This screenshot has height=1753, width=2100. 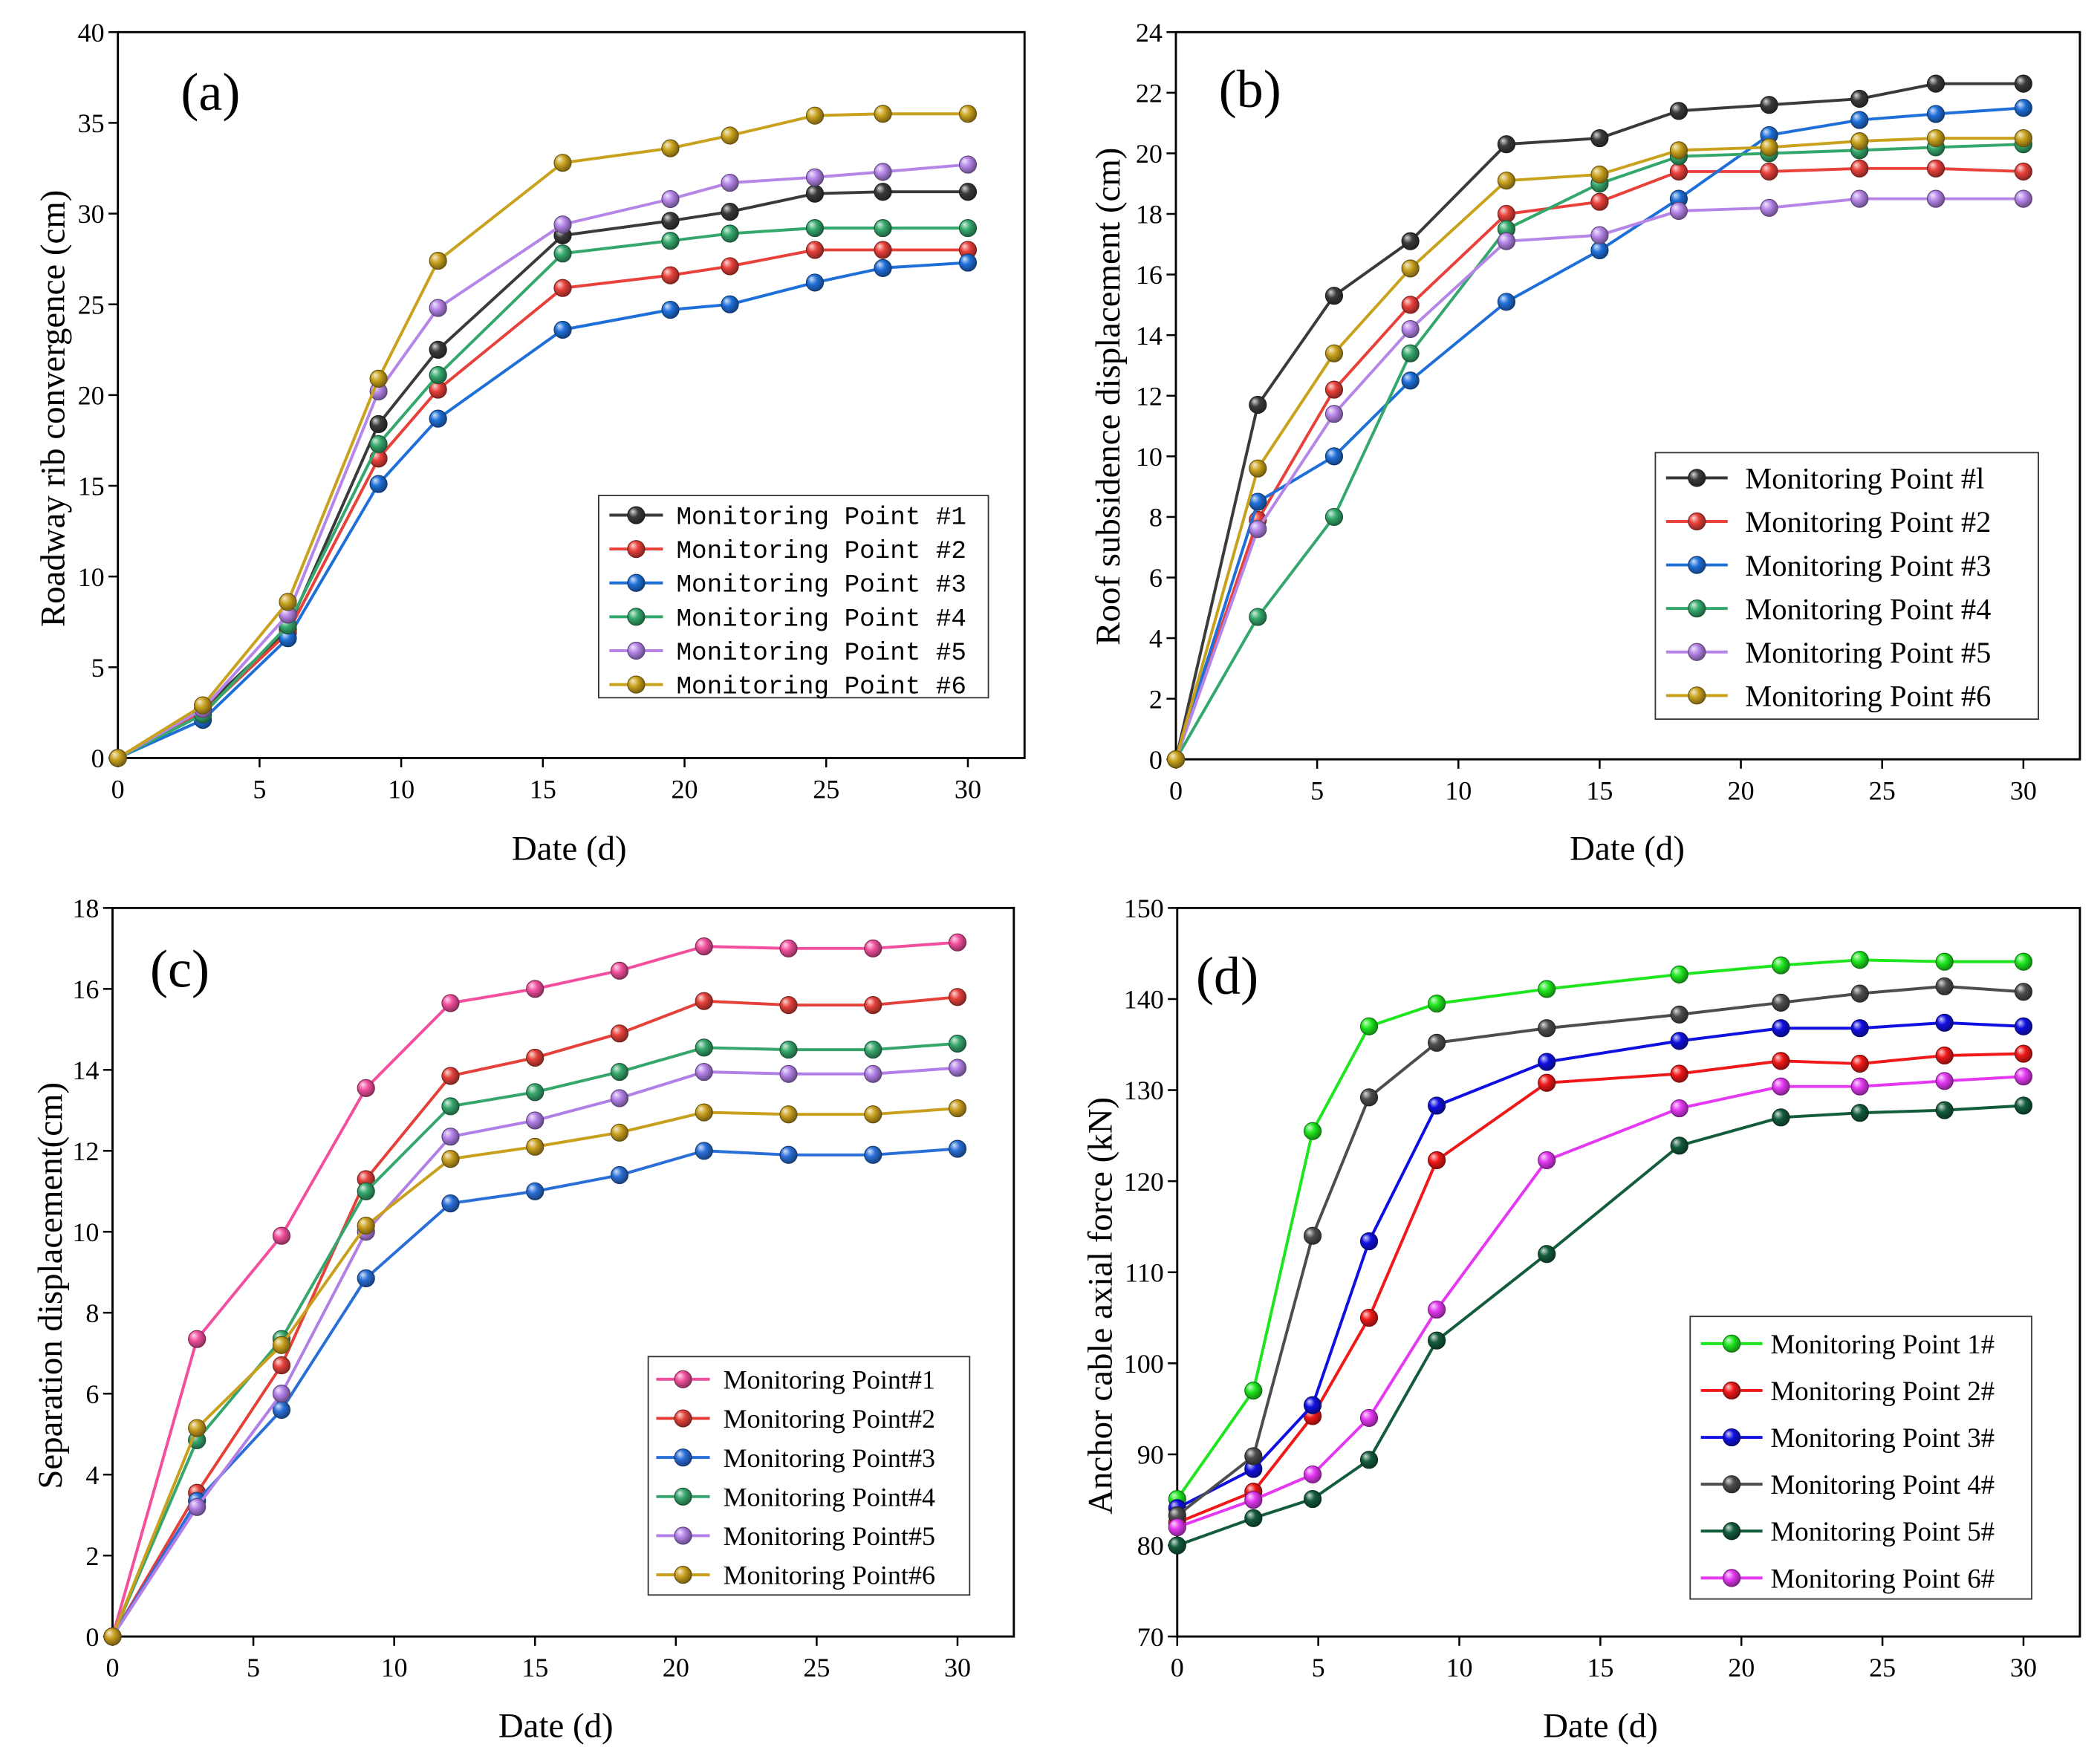 What do you see at coordinates (91, 214) in the screenshot?
I see `y-tick-label: 30` at bounding box center [91, 214].